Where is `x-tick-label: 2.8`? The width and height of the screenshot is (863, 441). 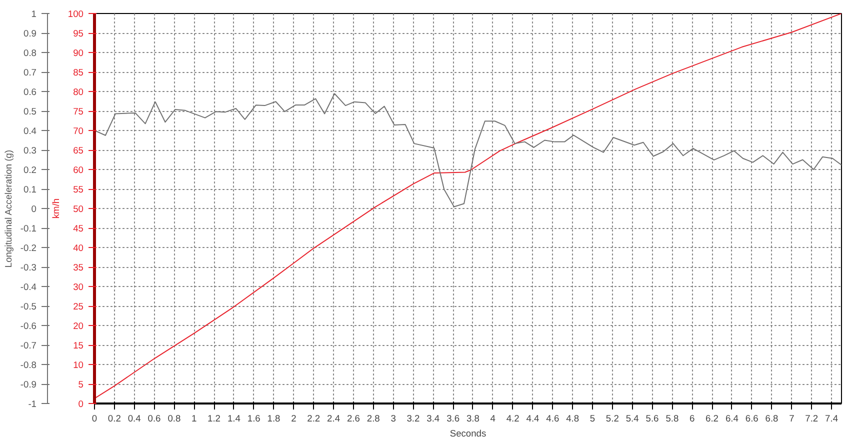 x-tick-label: 2.8 is located at coordinates (373, 419).